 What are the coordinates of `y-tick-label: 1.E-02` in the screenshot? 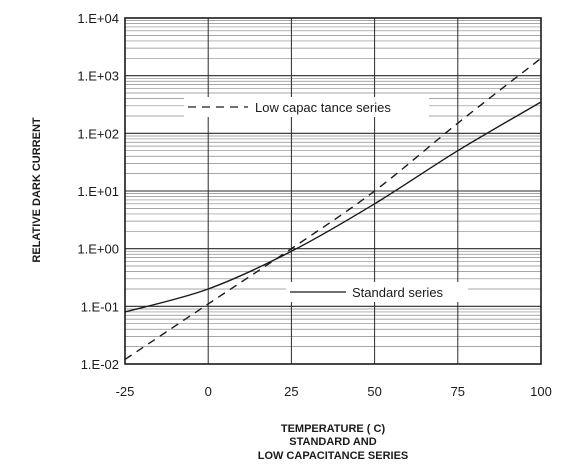 It's located at (100, 364).